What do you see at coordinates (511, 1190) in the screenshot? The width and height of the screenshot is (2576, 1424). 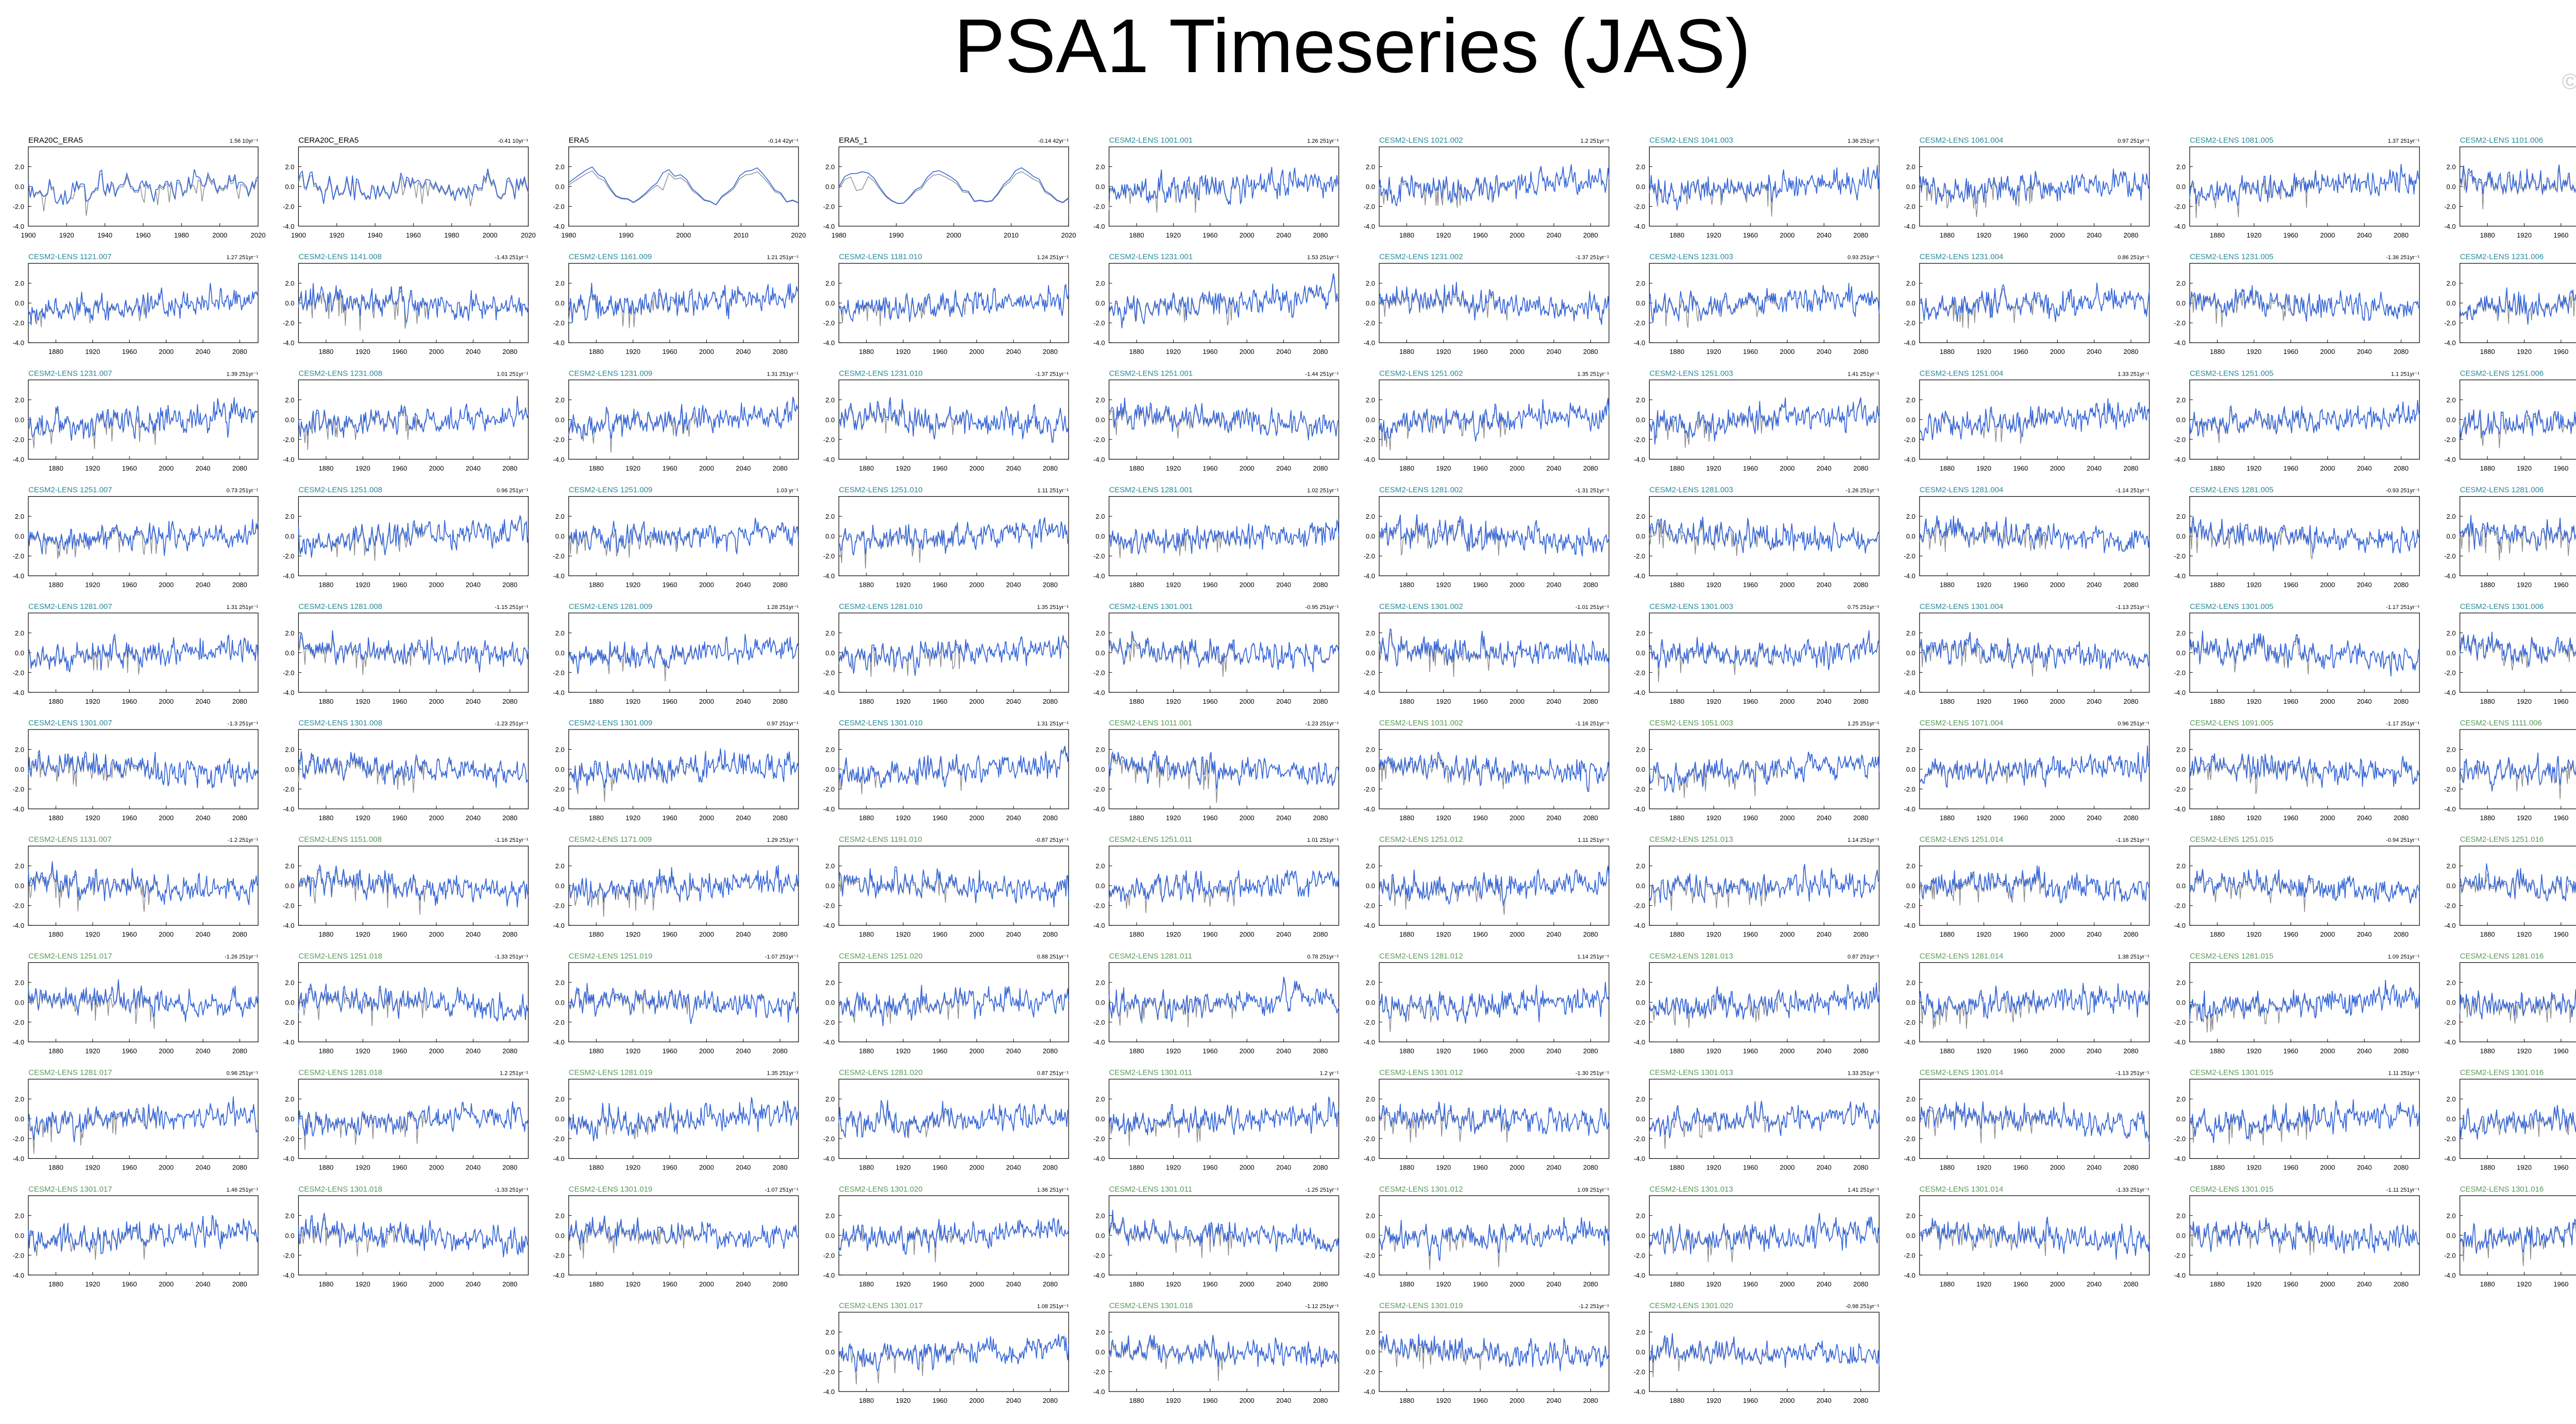 I see `panel-trend: -1.33 251yr⁻¹` at bounding box center [511, 1190].